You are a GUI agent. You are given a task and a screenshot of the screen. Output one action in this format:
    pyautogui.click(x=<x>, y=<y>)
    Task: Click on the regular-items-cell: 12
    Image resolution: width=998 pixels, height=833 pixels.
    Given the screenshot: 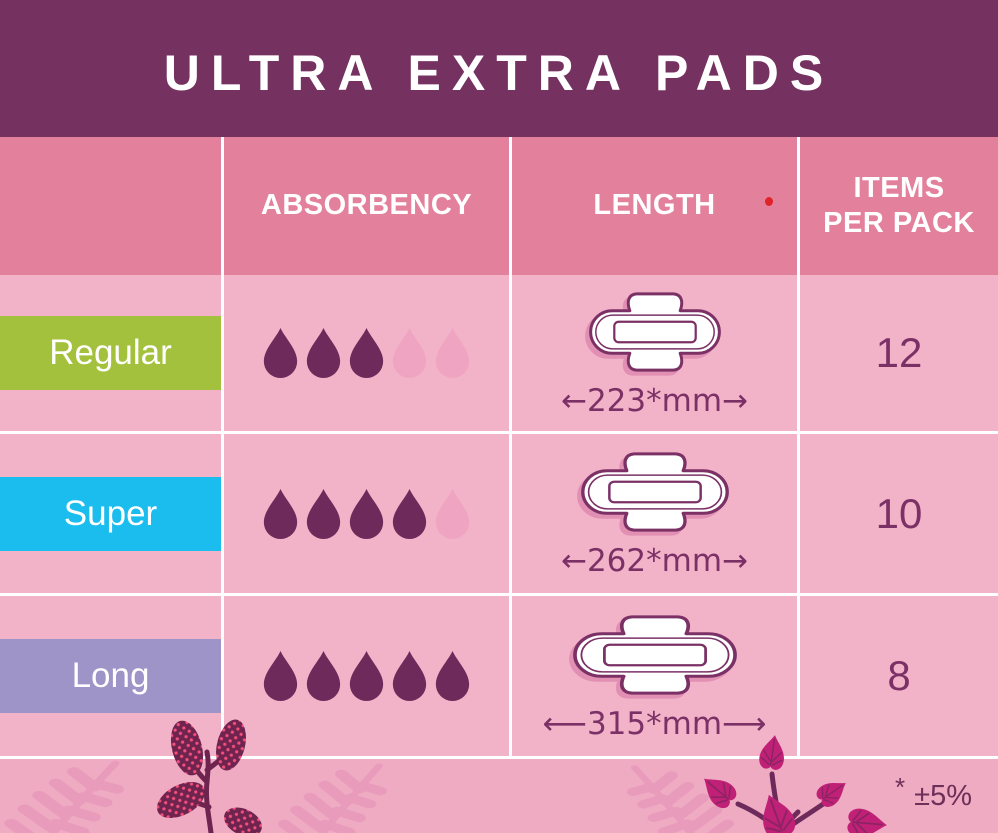 What is the action you would take?
    pyautogui.click(x=899, y=353)
    